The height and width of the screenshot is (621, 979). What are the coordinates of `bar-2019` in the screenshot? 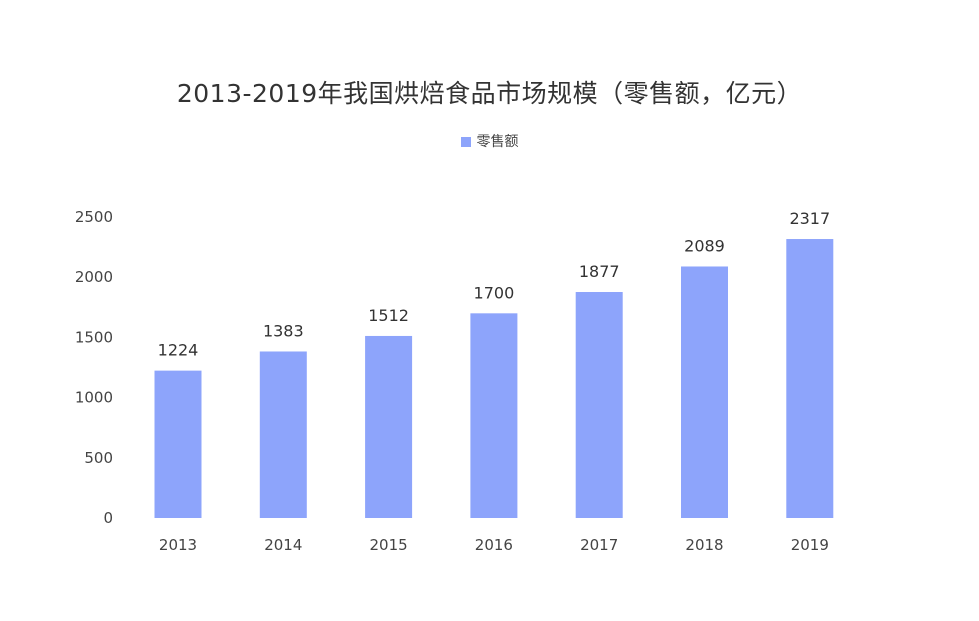 It's located at (810, 378).